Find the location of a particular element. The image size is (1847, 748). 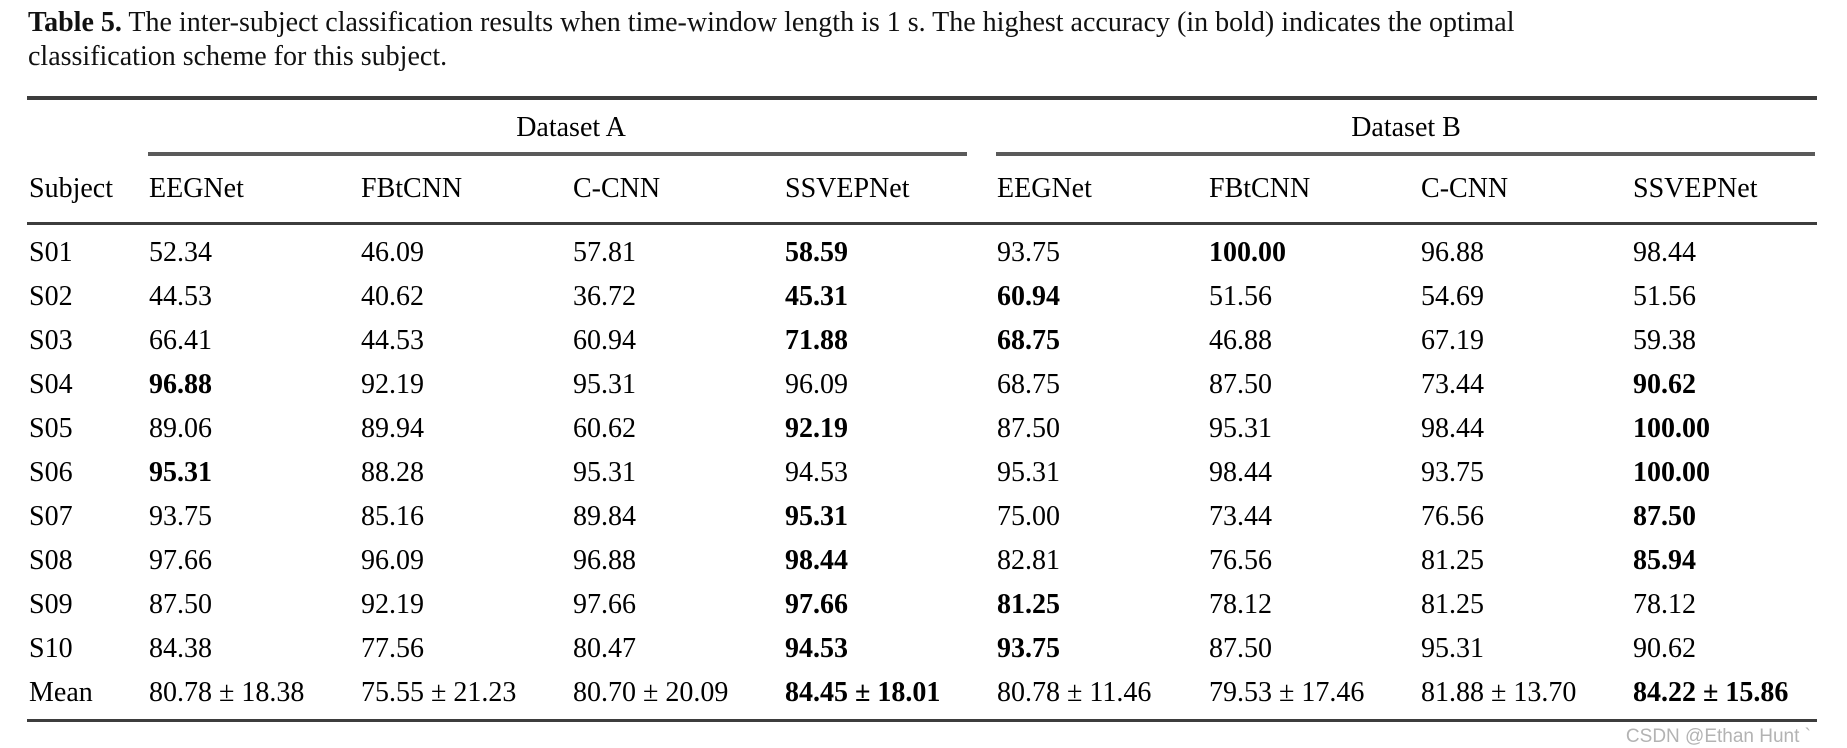

table-caption-label: Table 5. is located at coordinates (75, 22).